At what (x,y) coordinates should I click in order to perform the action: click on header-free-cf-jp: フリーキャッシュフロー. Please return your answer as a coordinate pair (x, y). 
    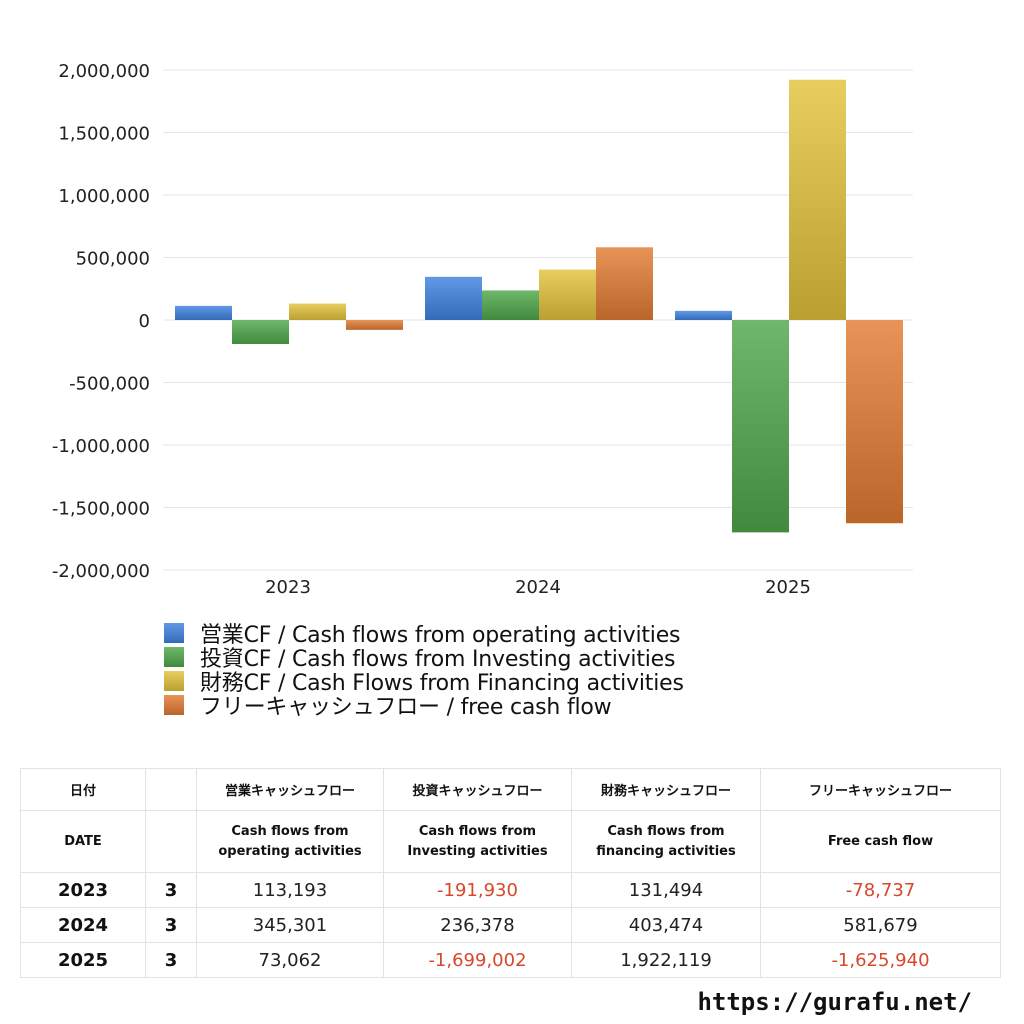
    Looking at the image, I should click on (880, 789).